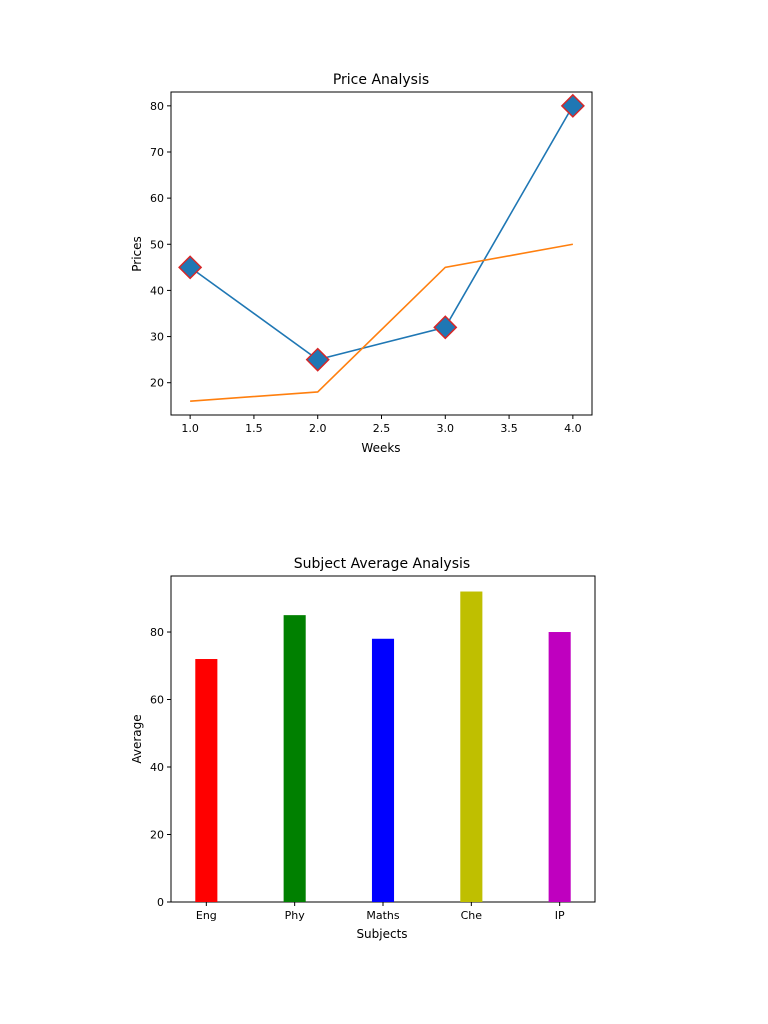 The height and width of the screenshot is (1024, 768). What do you see at coordinates (472, 915) in the screenshot?
I see `subject-x-tick-label: Che` at bounding box center [472, 915].